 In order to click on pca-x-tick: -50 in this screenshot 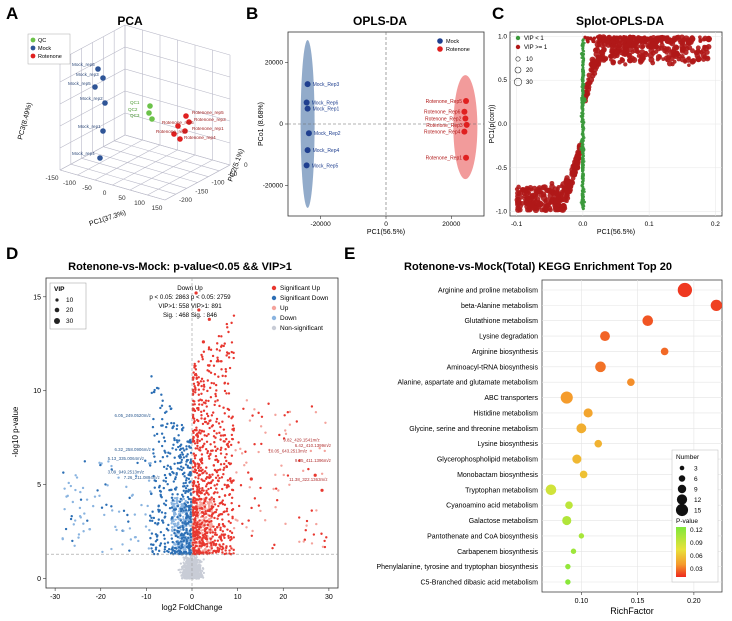, I will do `click(87, 188)`.